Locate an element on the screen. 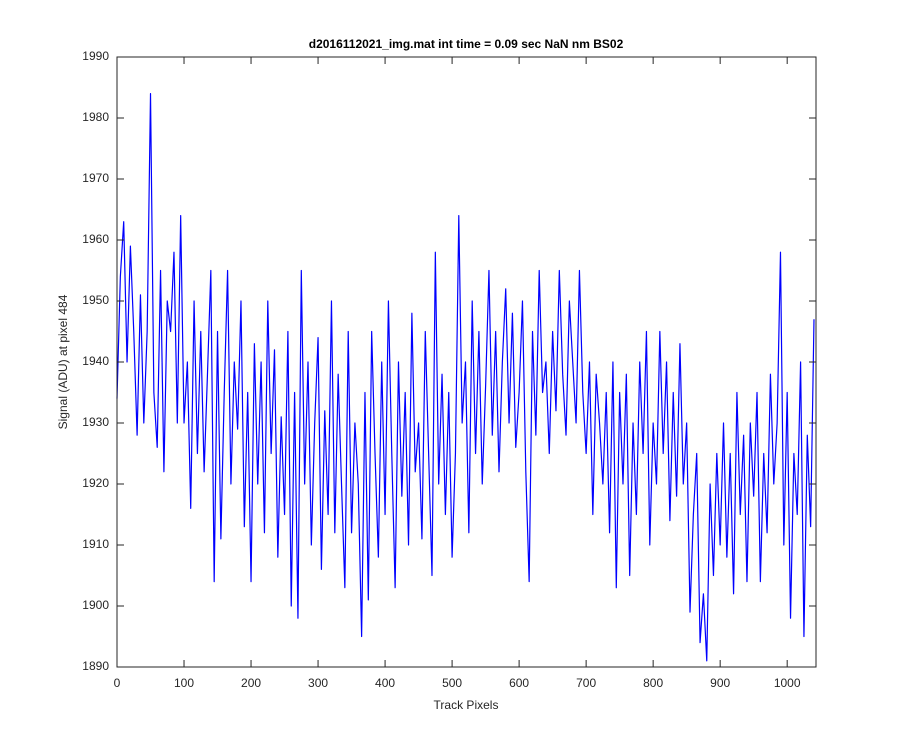 The width and height of the screenshot is (900, 750). x-tick-label: 800 is located at coordinates (653, 683).